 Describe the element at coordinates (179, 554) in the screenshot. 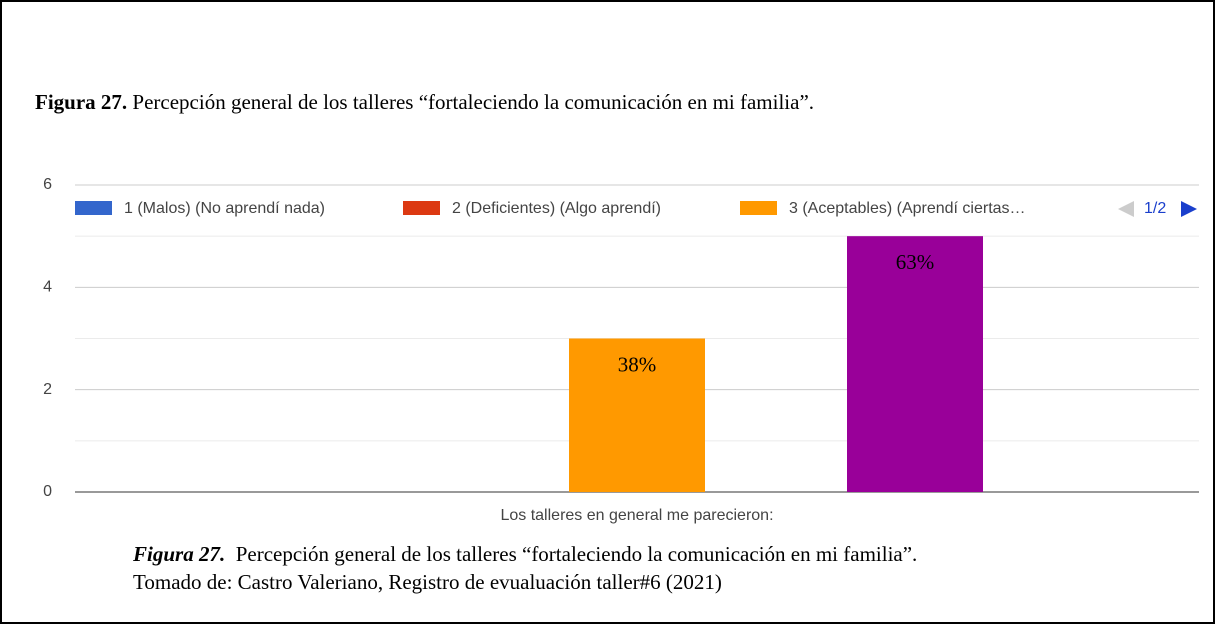

I see `caption-label: Figura 27.` at that location.